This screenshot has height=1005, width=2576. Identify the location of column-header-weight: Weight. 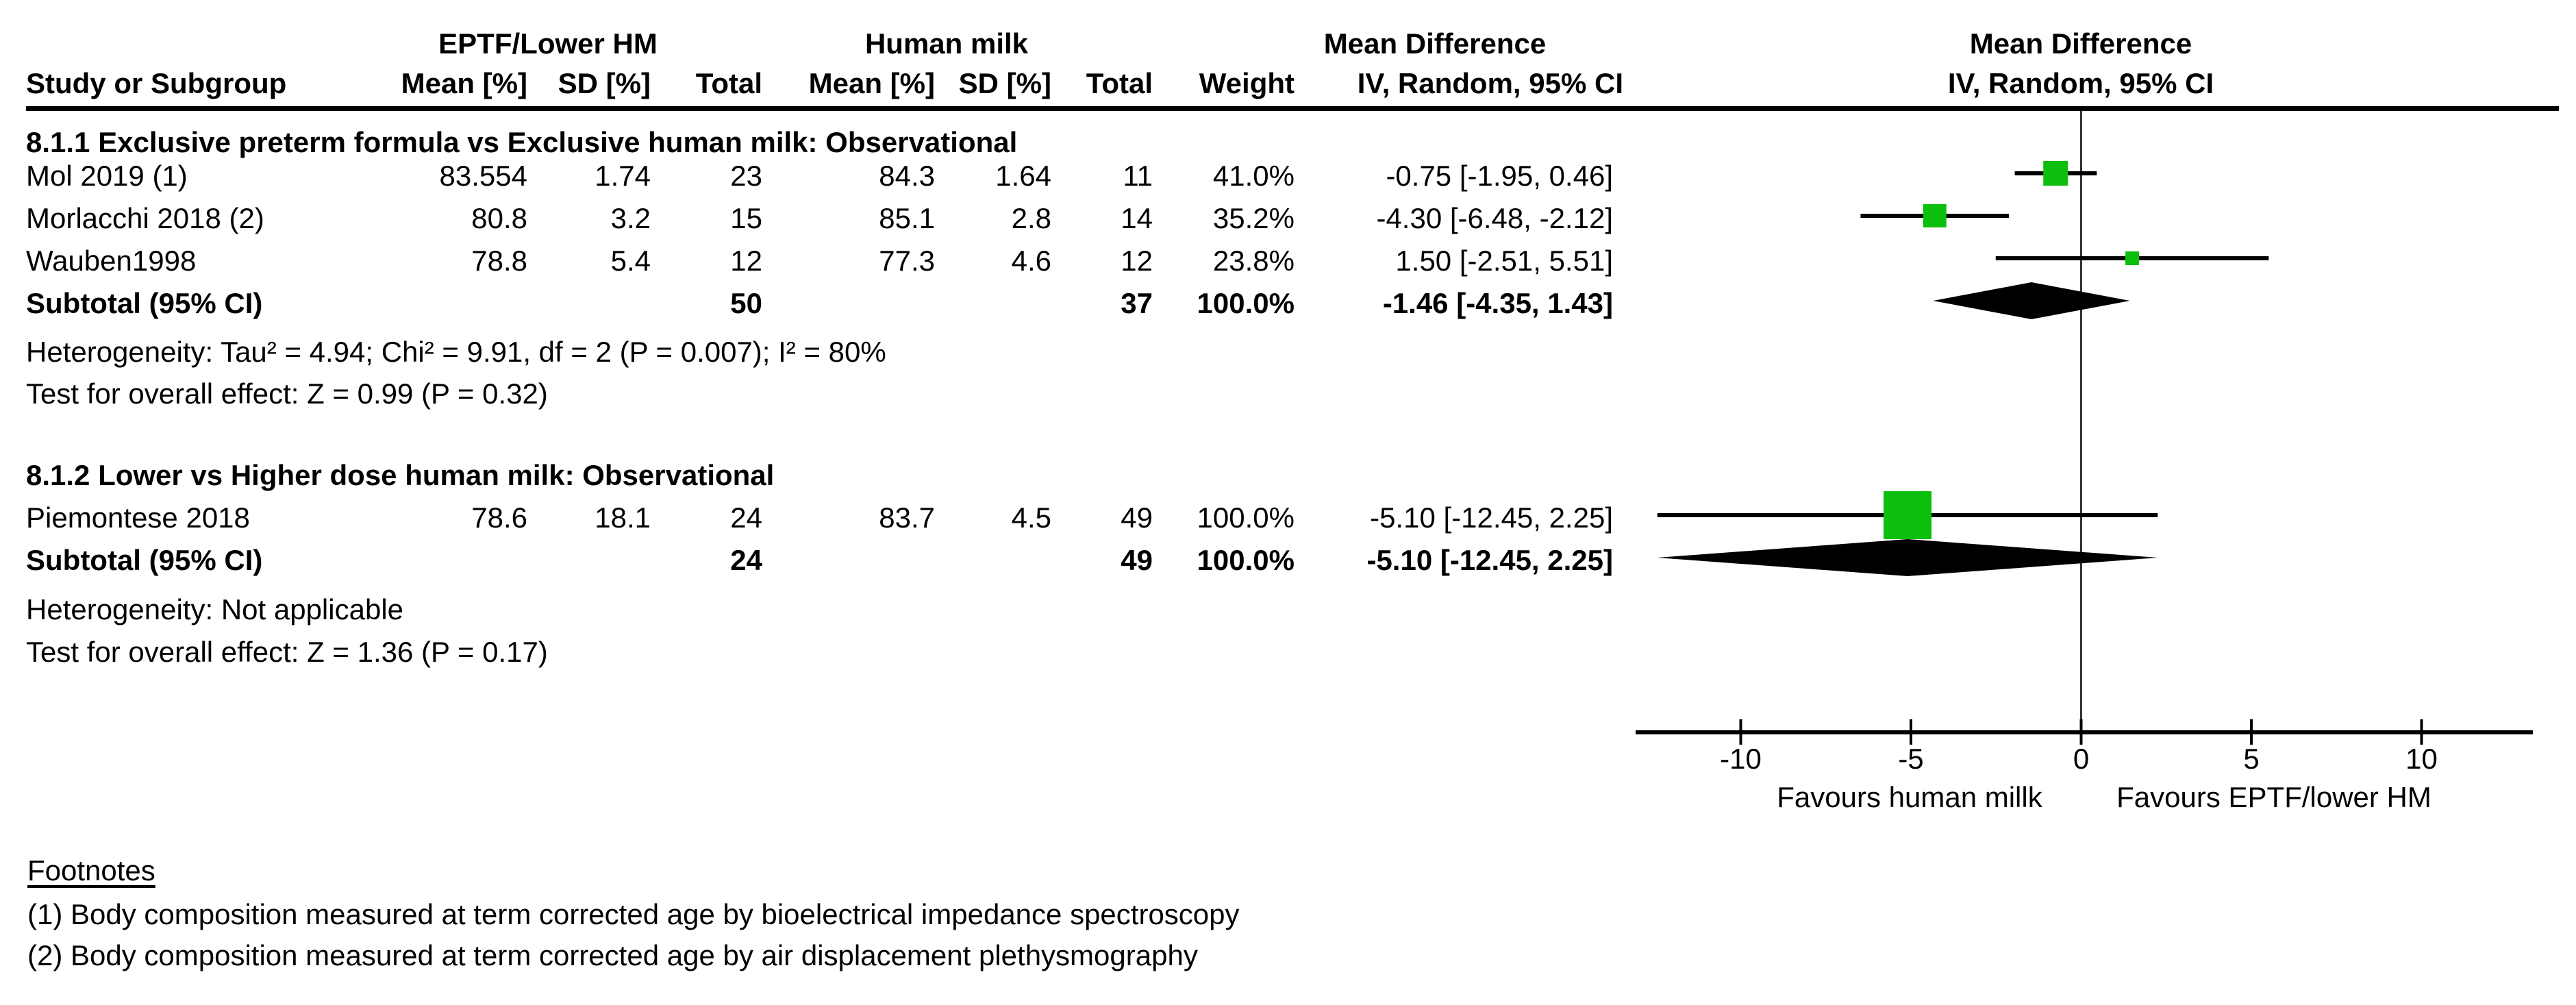
(1247, 83).